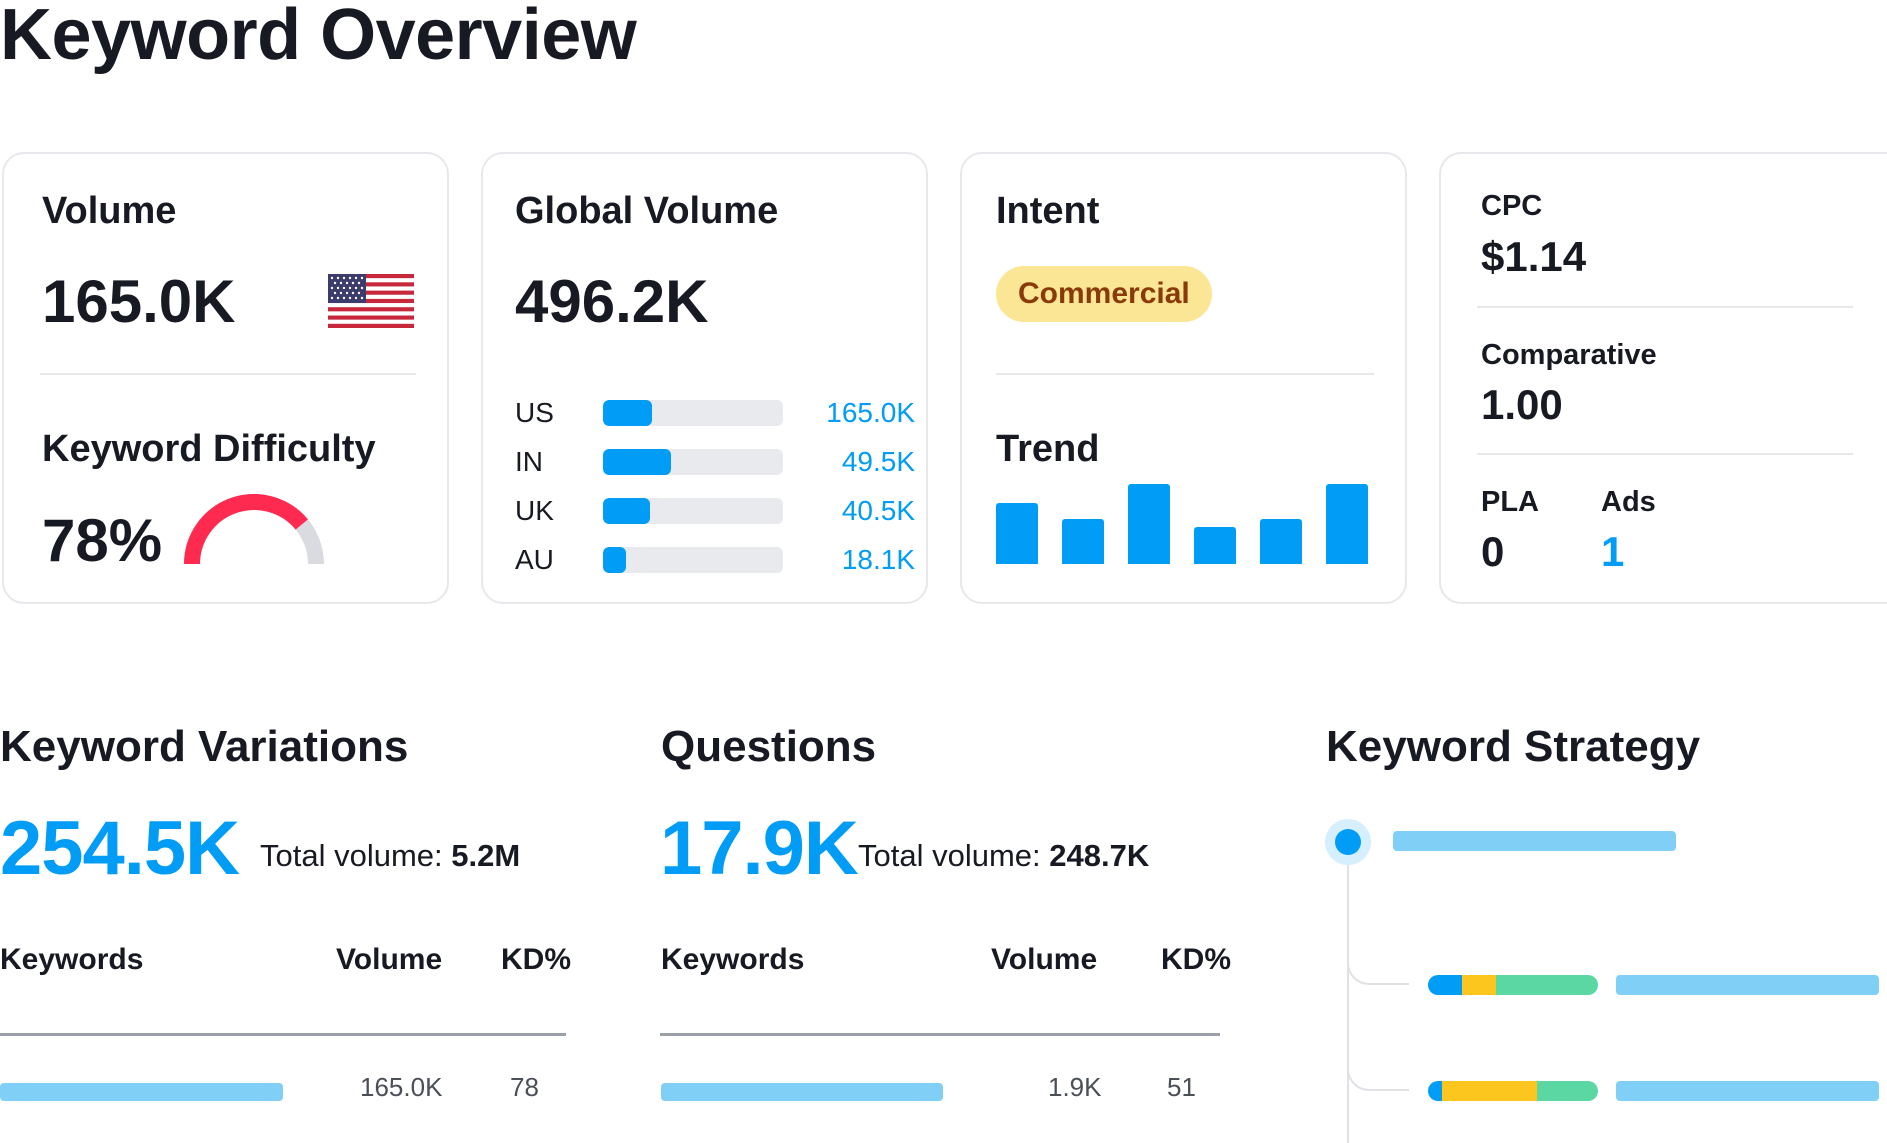 This screenshot has width=1887, height=1143. What do you see at coordinates (209, 449) in the screenshot?
I see `keyword-difficulty-label: Keyword Difficulty` at bounding box center [209, 449].